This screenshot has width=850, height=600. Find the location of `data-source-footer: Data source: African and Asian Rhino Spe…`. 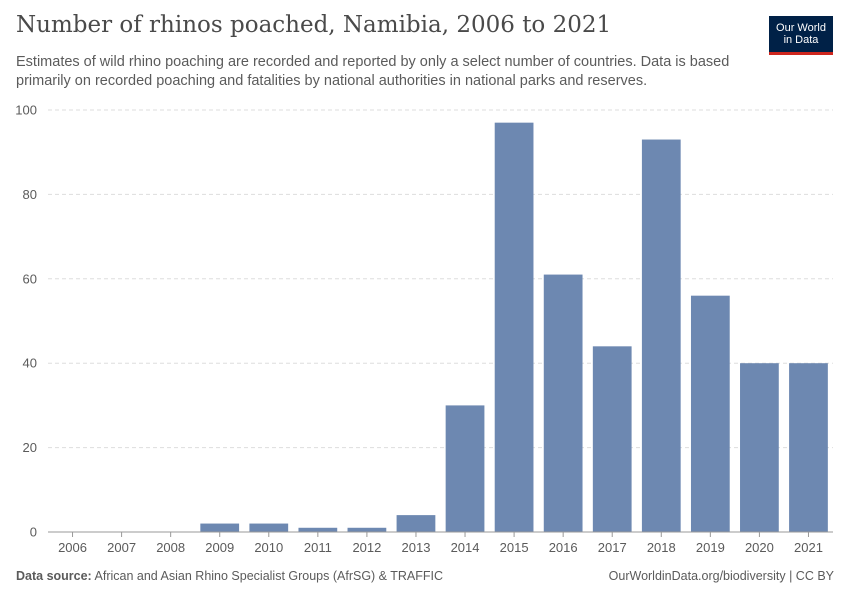

data-source-footer: Data source: African and Asian Rhino Spe… is located at coordinates (229, 576).